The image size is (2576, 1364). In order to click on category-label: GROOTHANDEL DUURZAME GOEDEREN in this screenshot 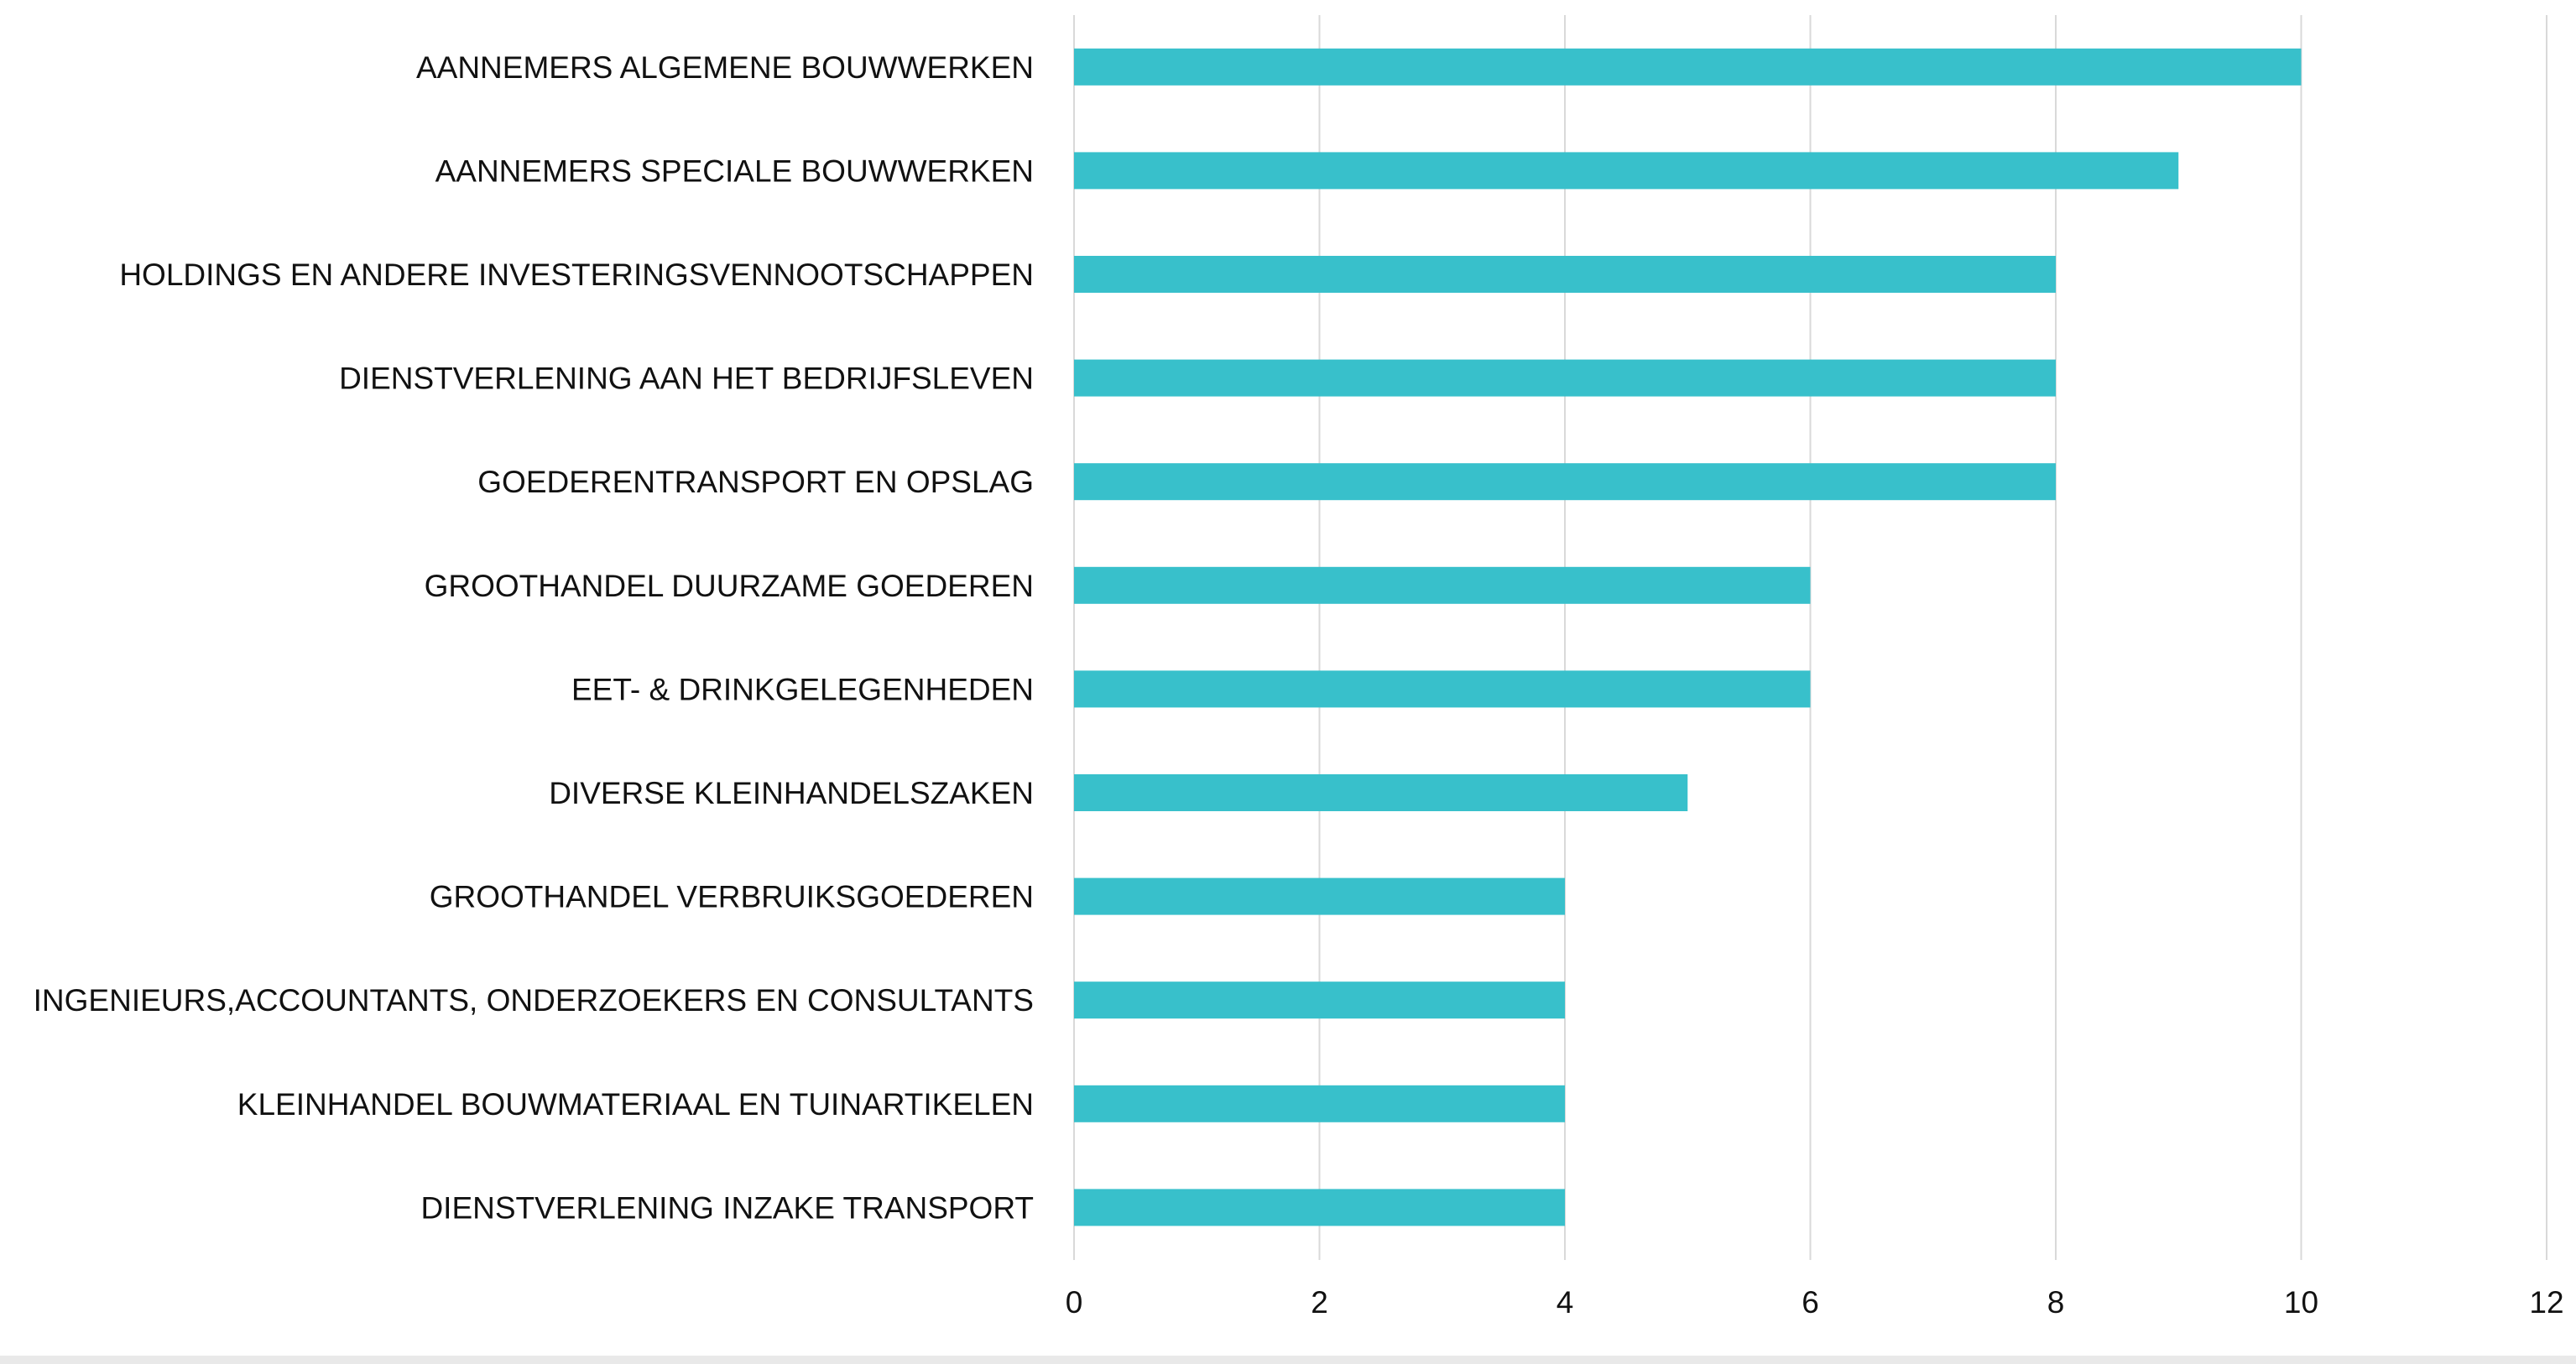, I will do `click(729, 586)`.